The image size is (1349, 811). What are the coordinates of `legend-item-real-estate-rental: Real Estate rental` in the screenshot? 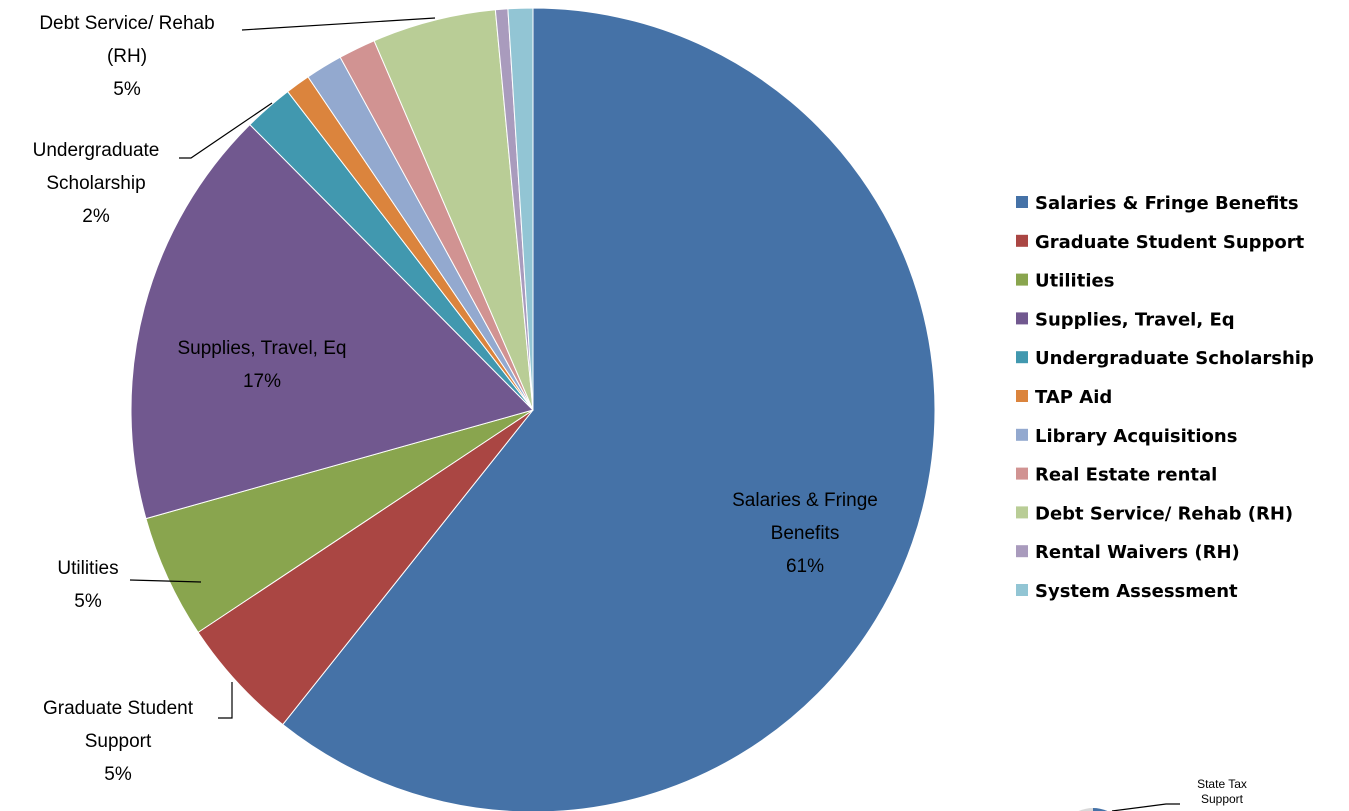 It's located at (1116, 475).